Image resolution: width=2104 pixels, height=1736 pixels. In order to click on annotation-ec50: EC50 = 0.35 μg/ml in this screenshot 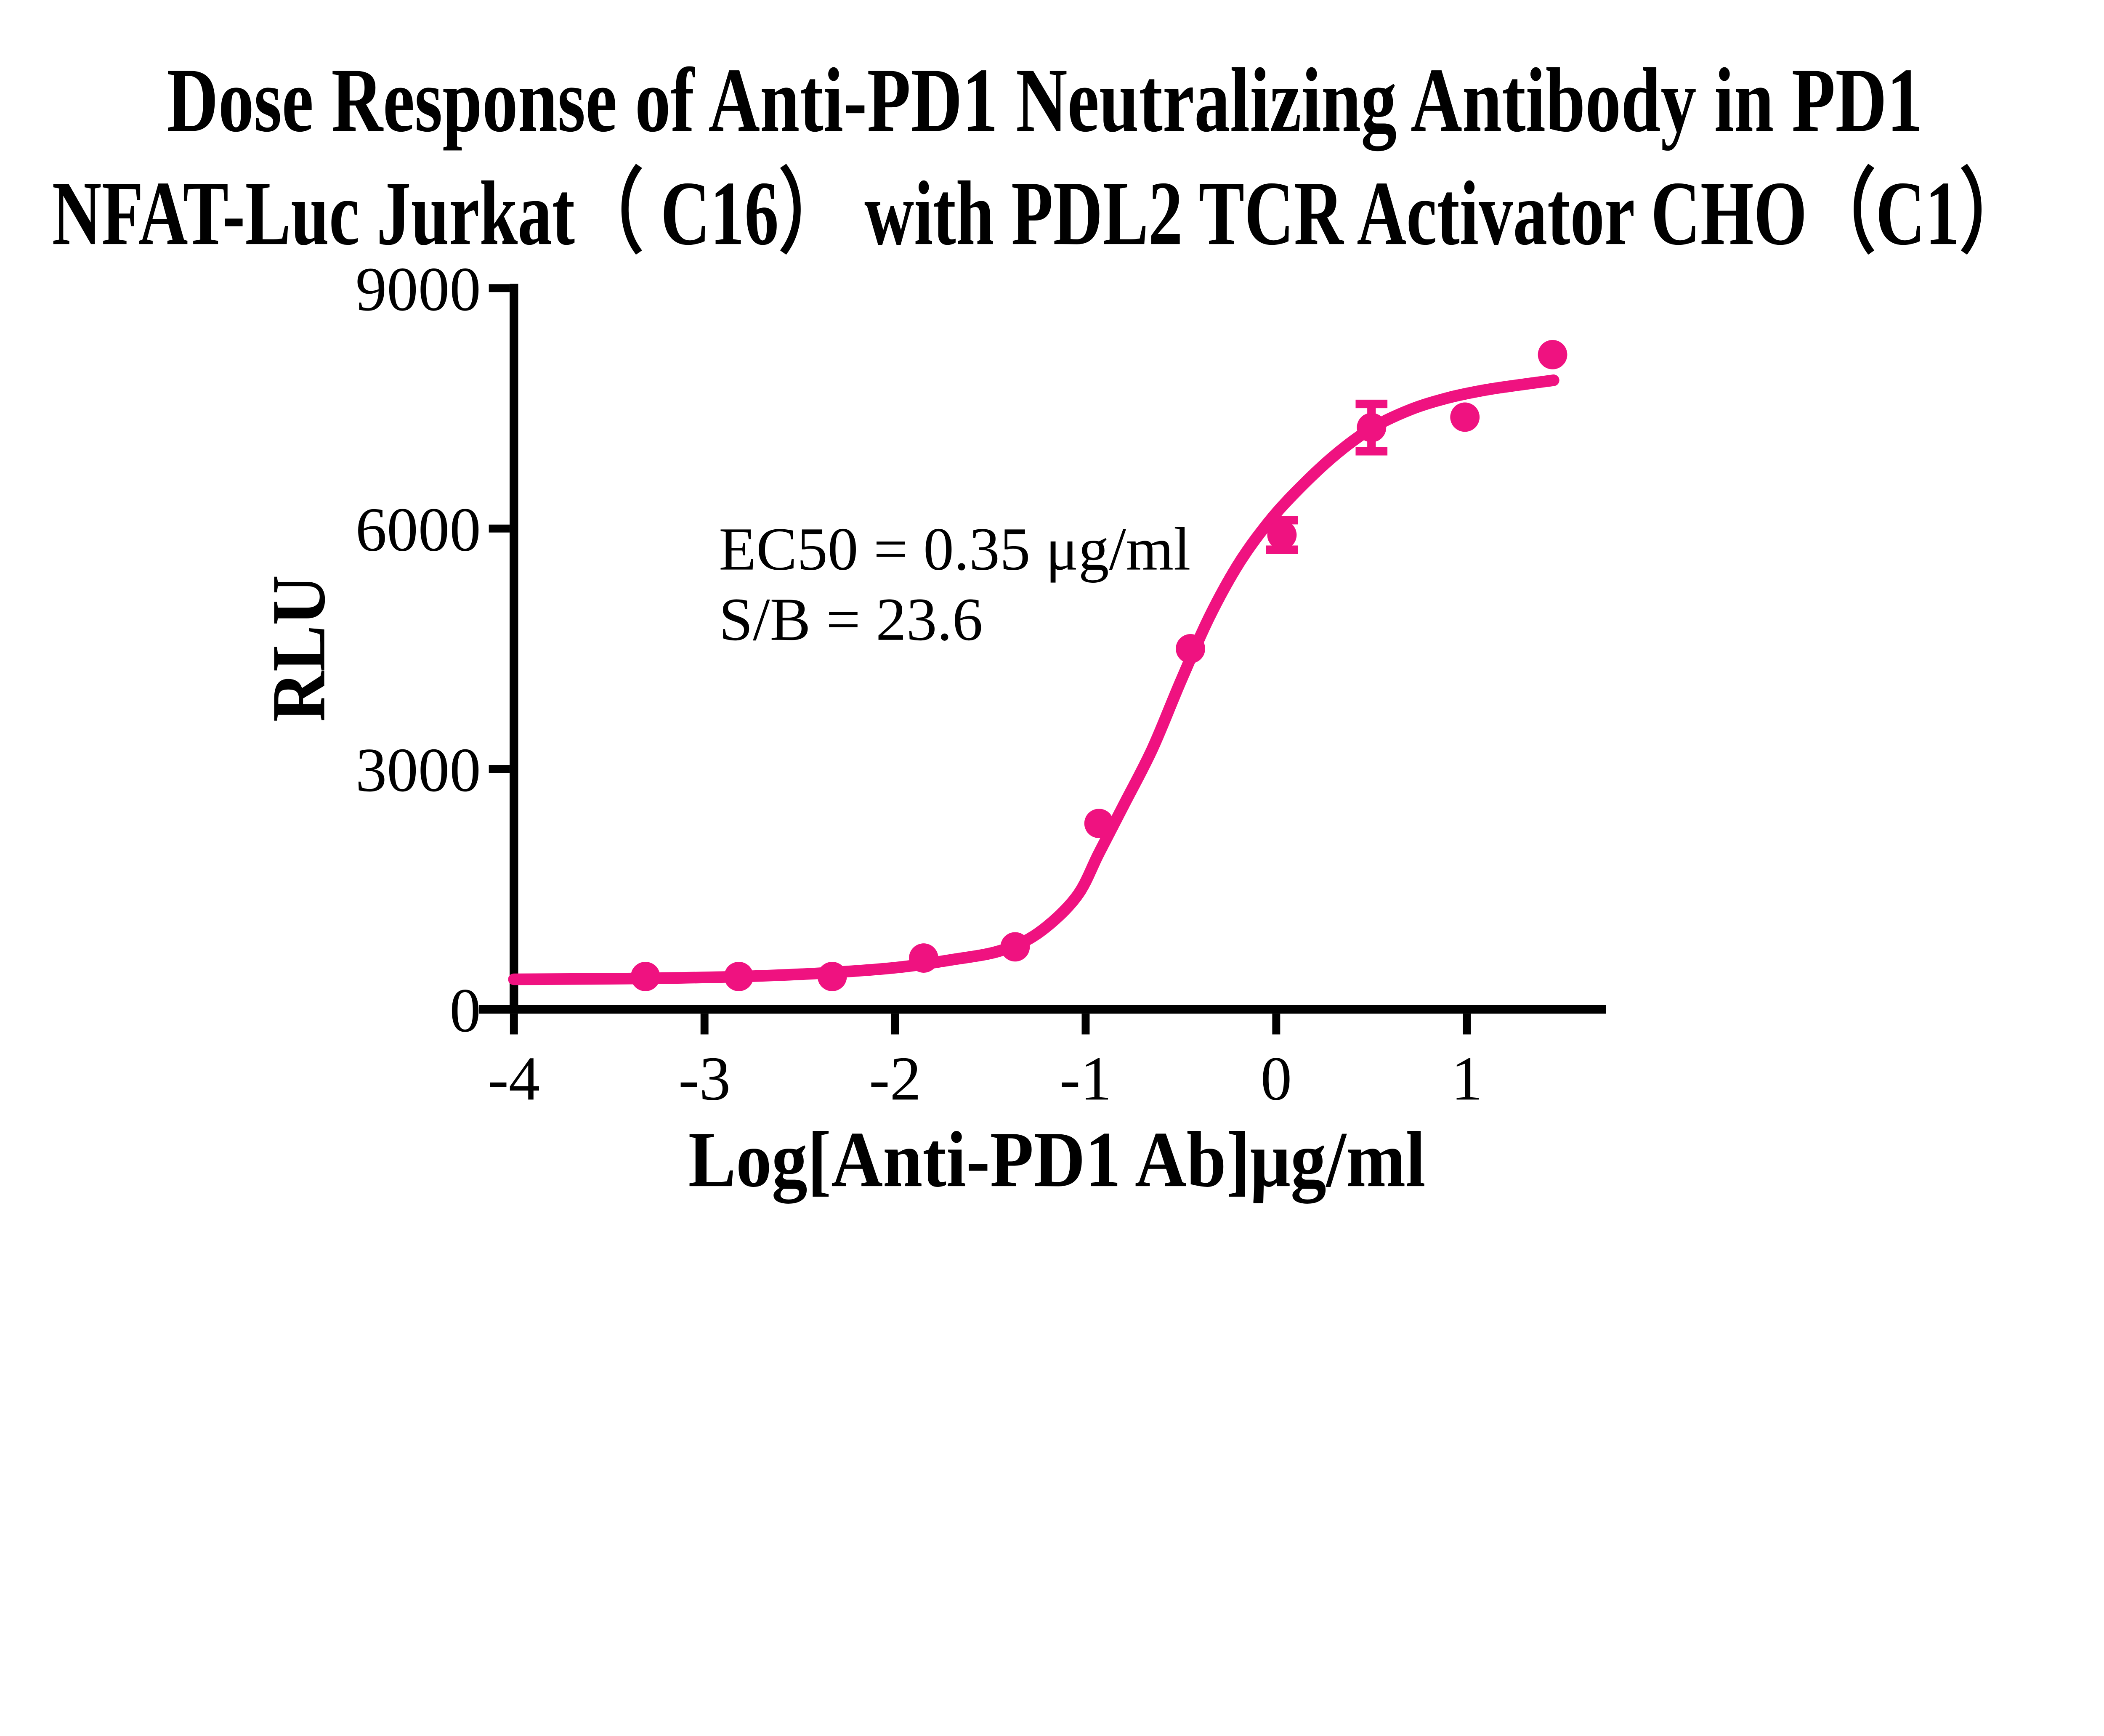, I will do `click(954, 549)`.